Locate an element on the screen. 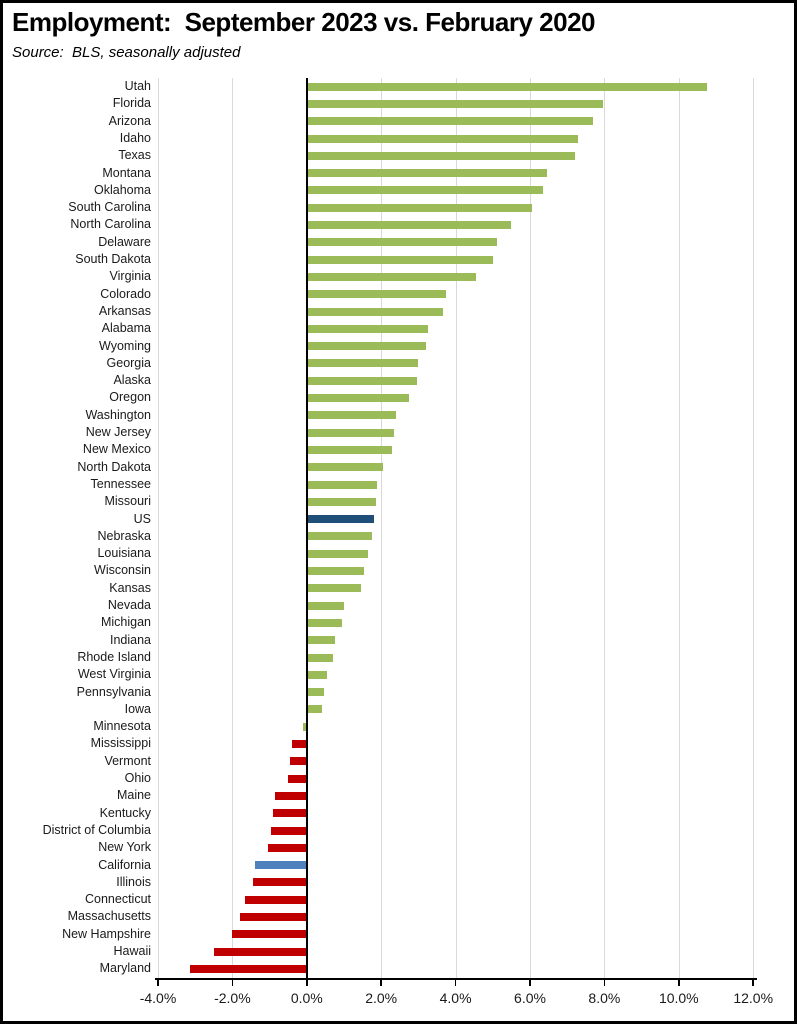 The image size is (797, 1024). row-label-connecticut: Connecticut is located at coordinates (117, 899).